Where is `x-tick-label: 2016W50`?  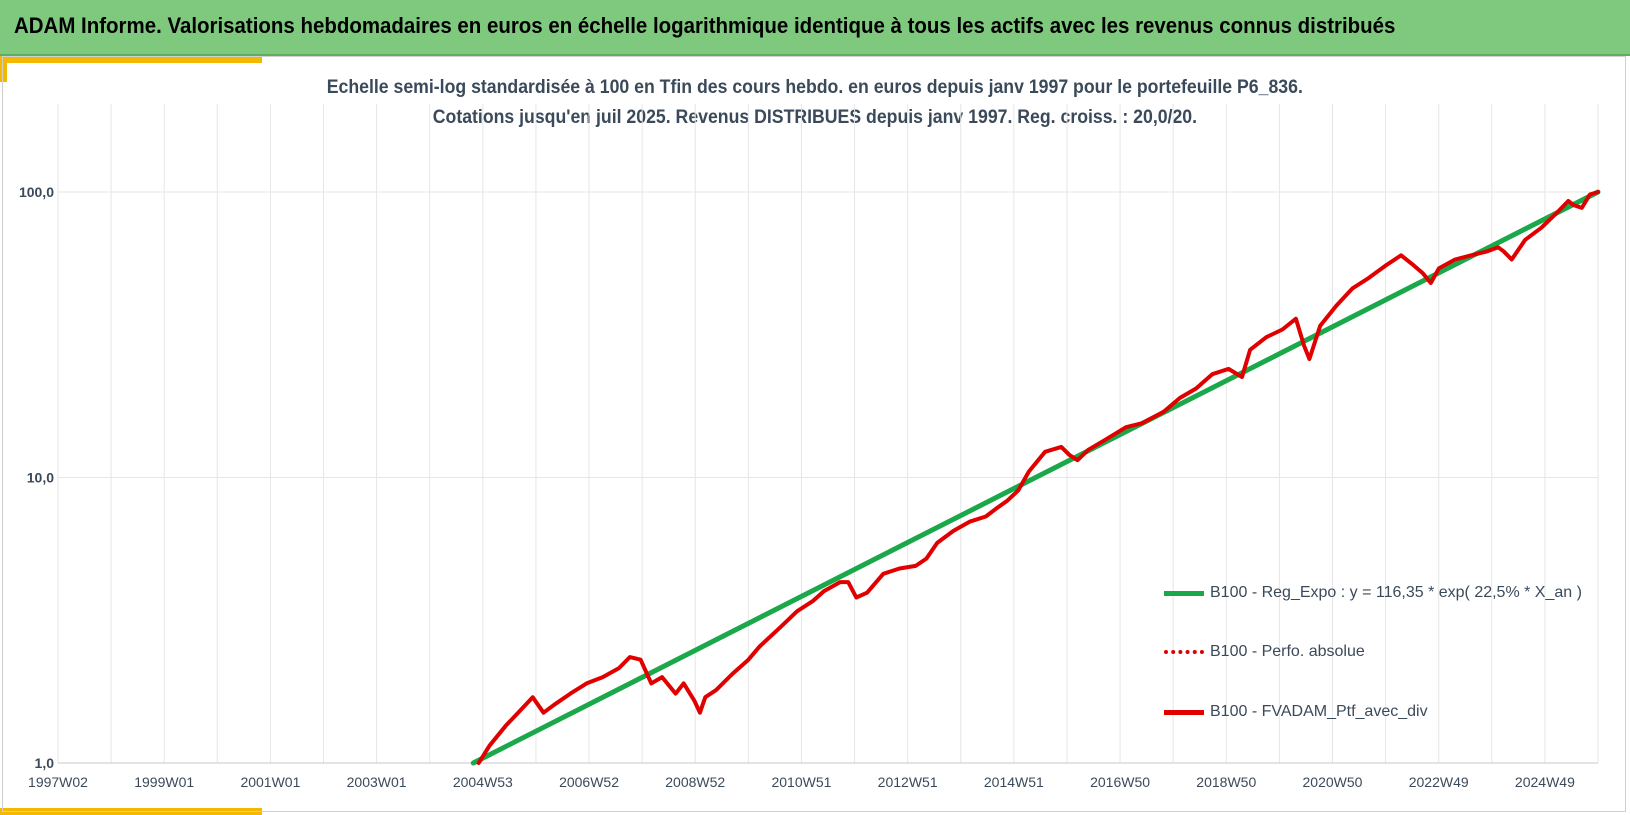
x-tick-label: 2016W50 is located at coordinates (1120, 782).